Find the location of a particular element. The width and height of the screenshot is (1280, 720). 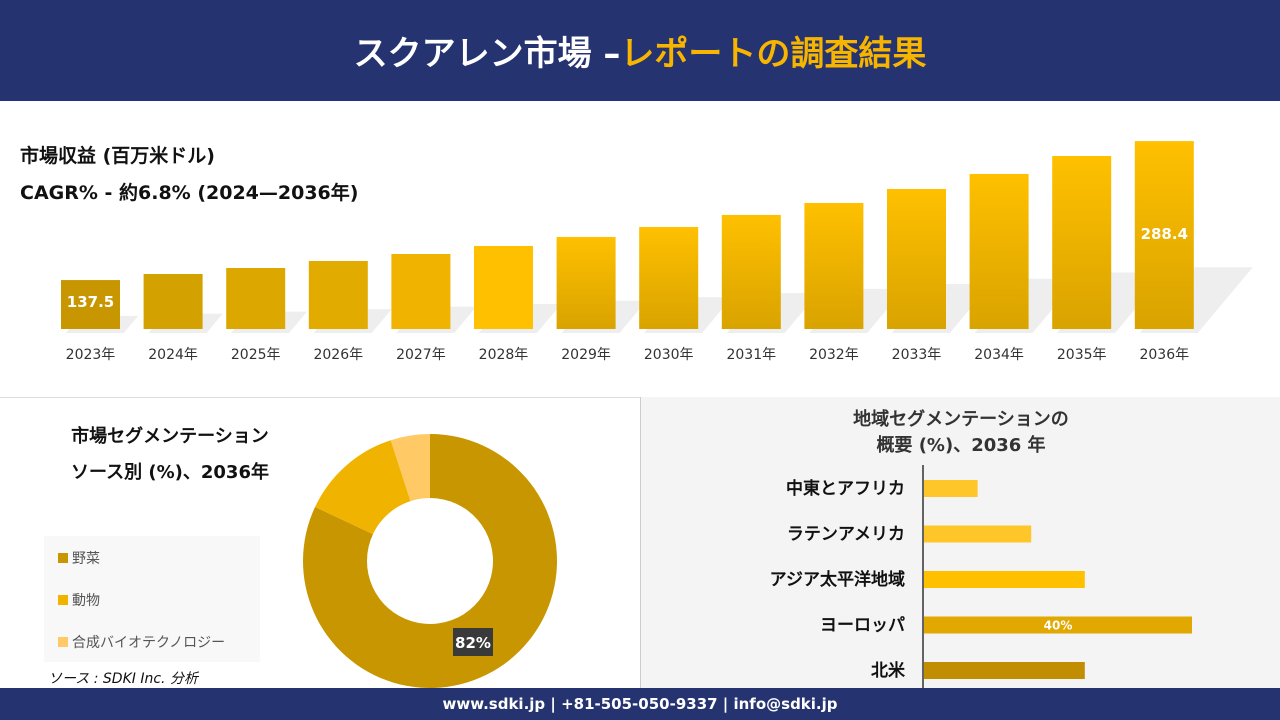

cagr-text: CAGR% - 約6.8% (2024—2036年) is located at coordinates (189, 193).